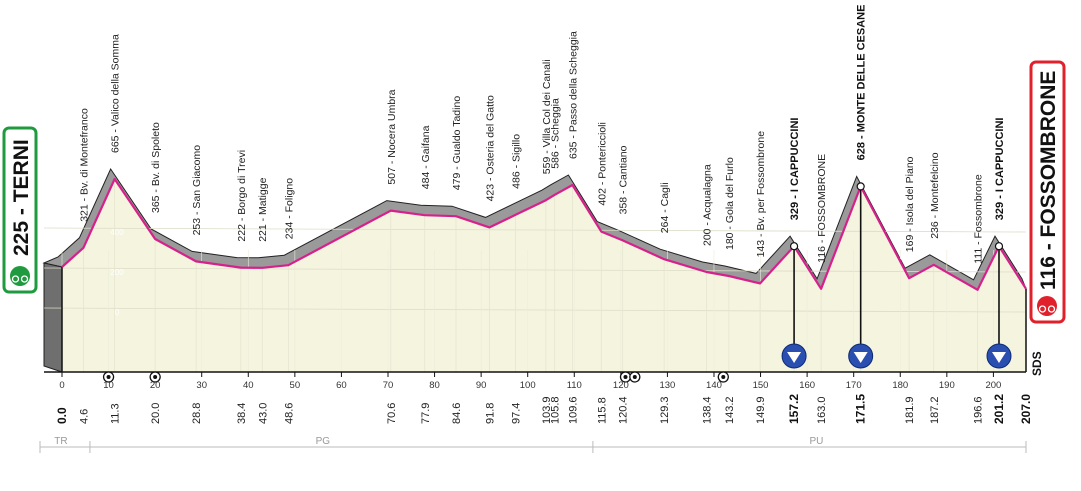 The height and width of the screenshot is (491, 1081). I want to click on waypoint-label: 180 - Gola del Furlo, so click(730, 203).